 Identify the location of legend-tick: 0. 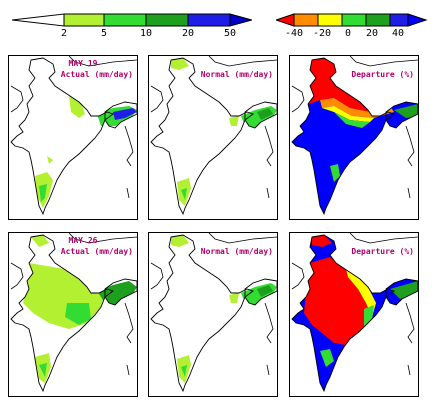
(348, 33).